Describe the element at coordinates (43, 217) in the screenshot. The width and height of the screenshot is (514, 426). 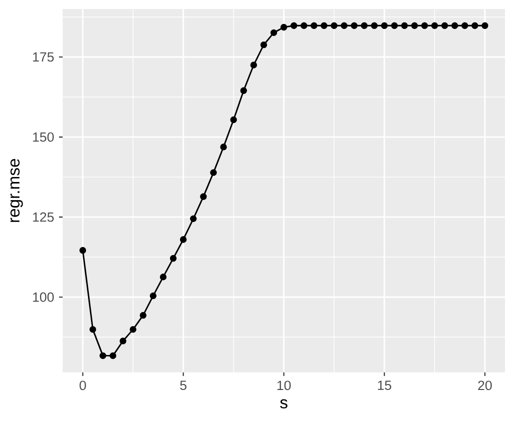
I see `y-tick-label: 125` at that location.